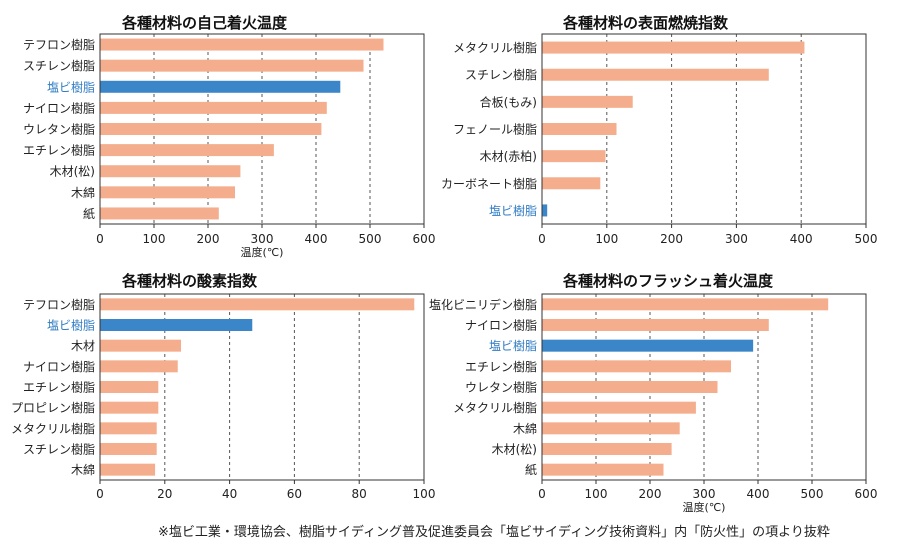  I want to click on category-label: 塩化ビニリデン樹脂, so click(483, 304).